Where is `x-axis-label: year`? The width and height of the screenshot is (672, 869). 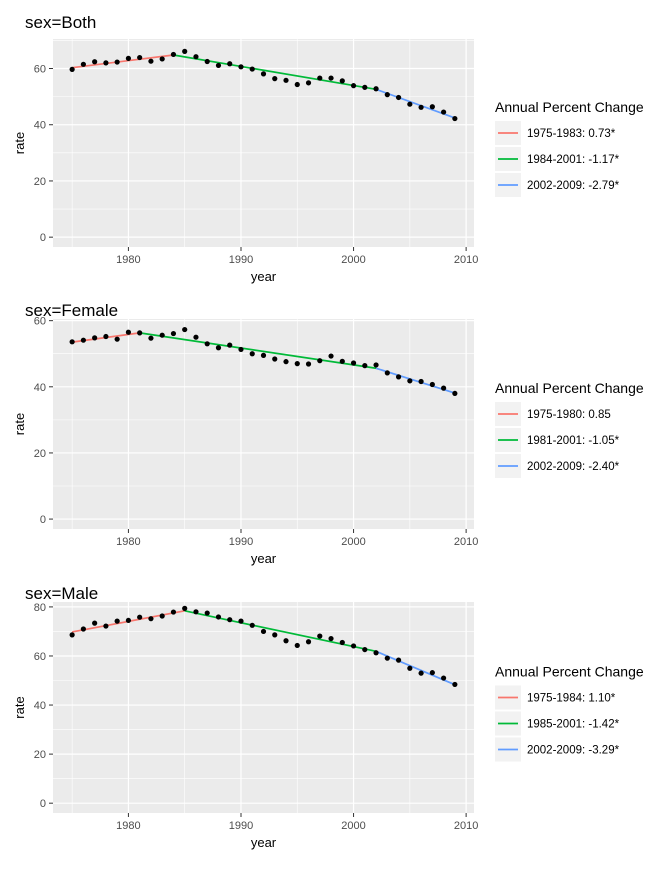 x-axis-label: year is located at coordinates (264, 276).